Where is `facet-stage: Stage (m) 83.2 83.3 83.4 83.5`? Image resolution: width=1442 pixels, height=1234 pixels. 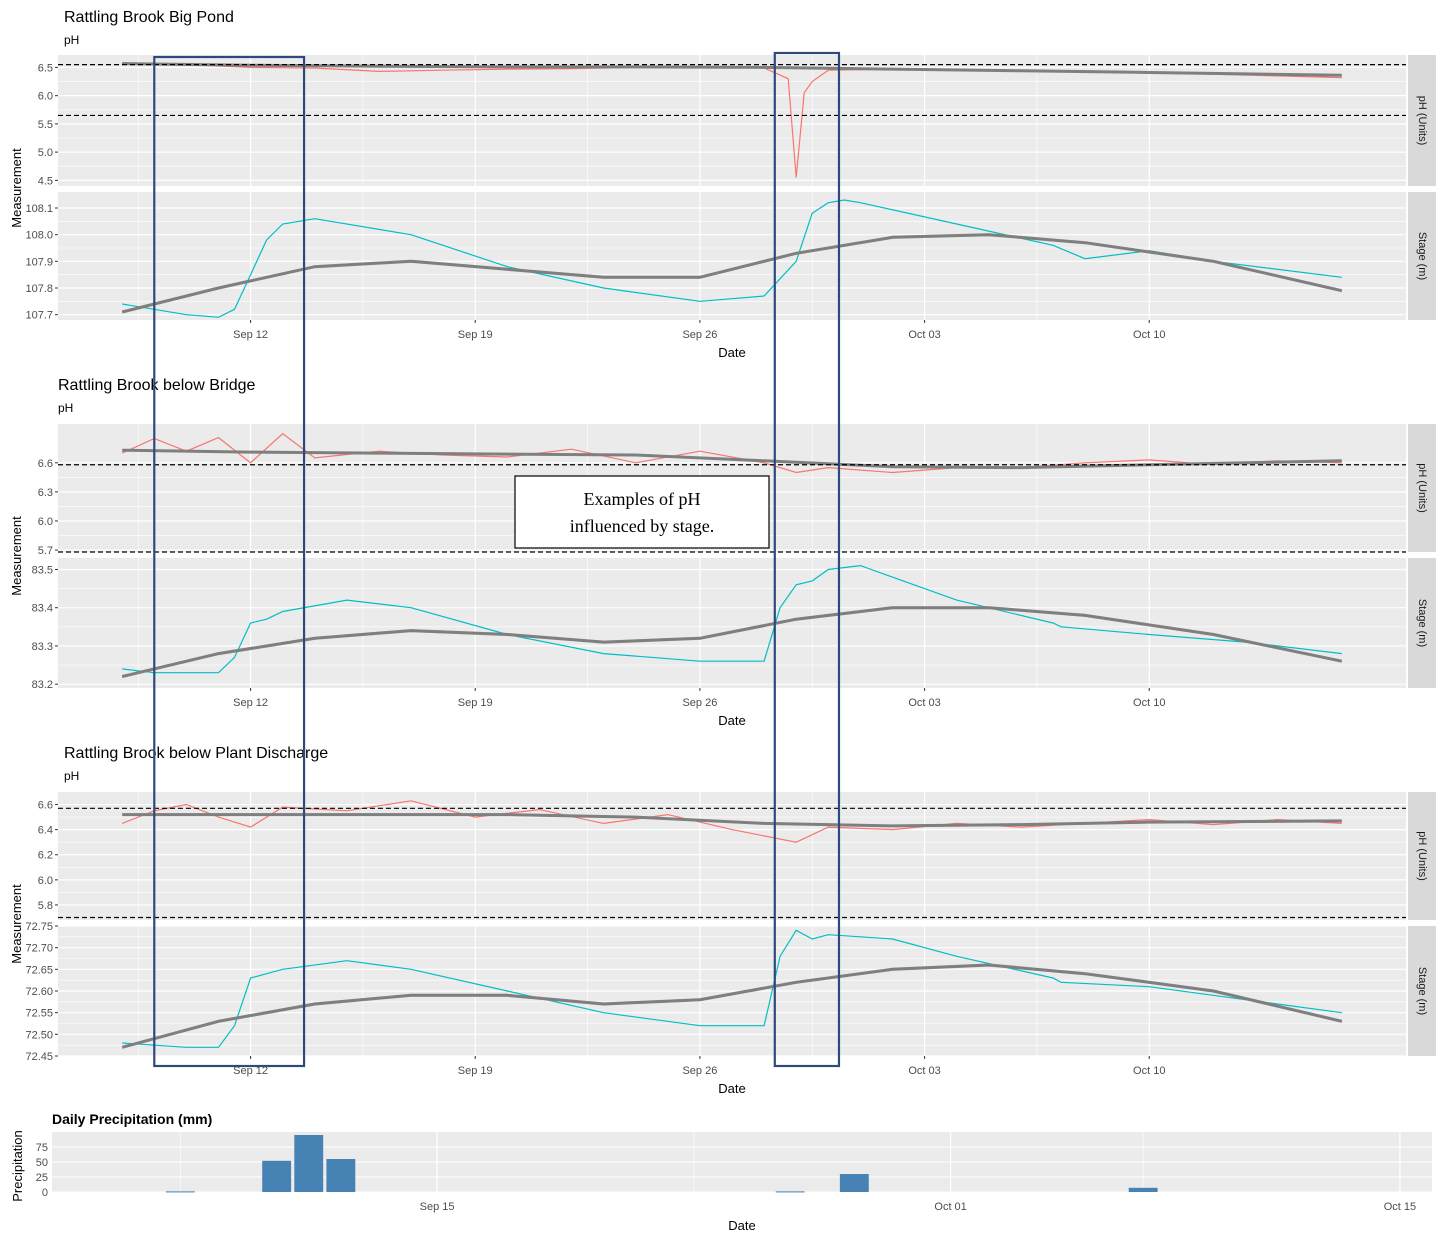 facet-stage: Stage (m) 83.2 83.3 83.4 83.5 is located at coordinates (734, 624).